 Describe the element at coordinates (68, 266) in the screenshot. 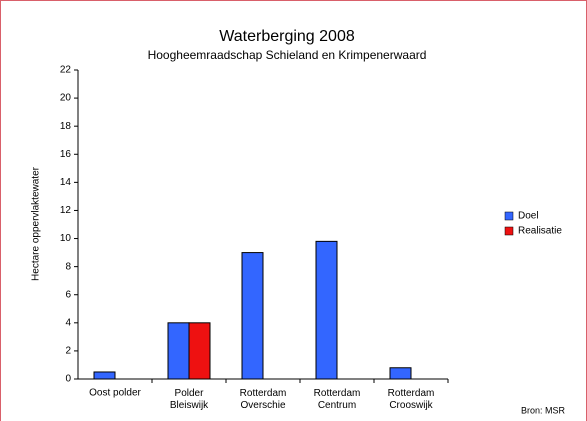

I see `y-tick-label: 8` at that location.